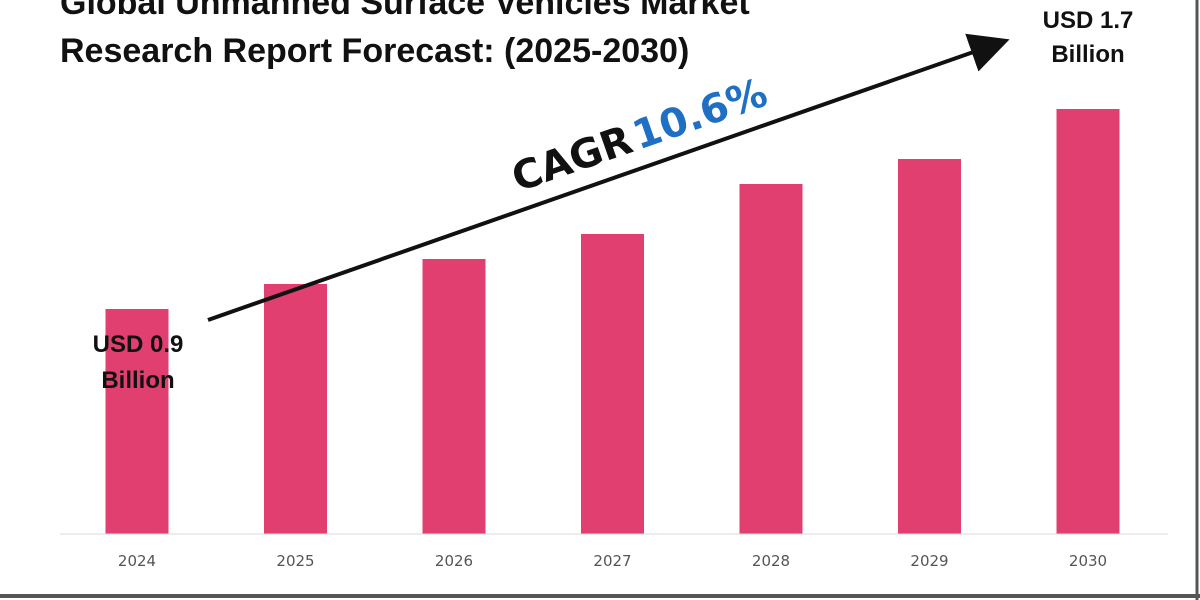 This screenshot has height=600, width=1200. Describe the element at coordinates (138, 344) in the screenshot. I see `start-value-label-line-1: USD 0.9` at that location.